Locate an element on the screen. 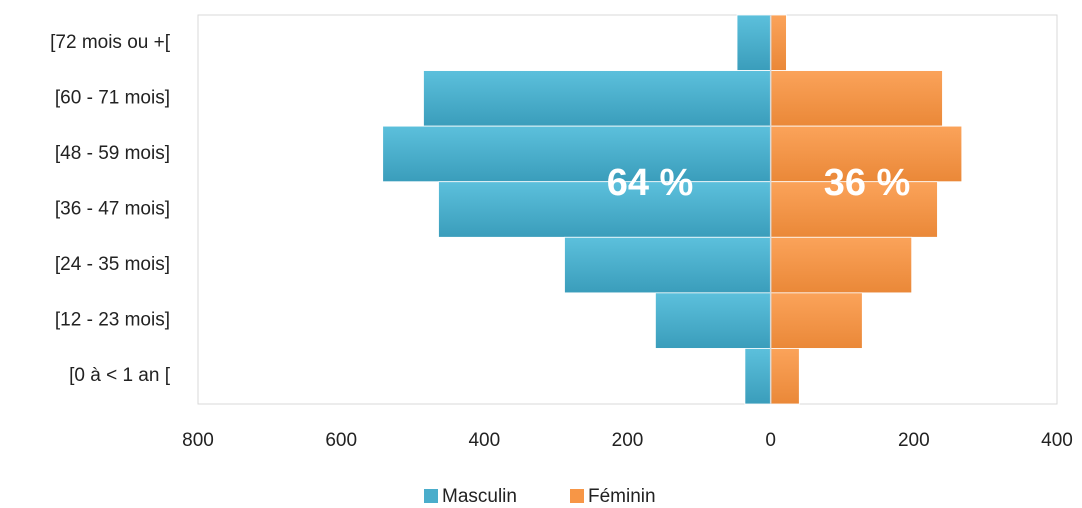  y-tick-label: [72 mois ou +[ is located at coordinates (110, 42).